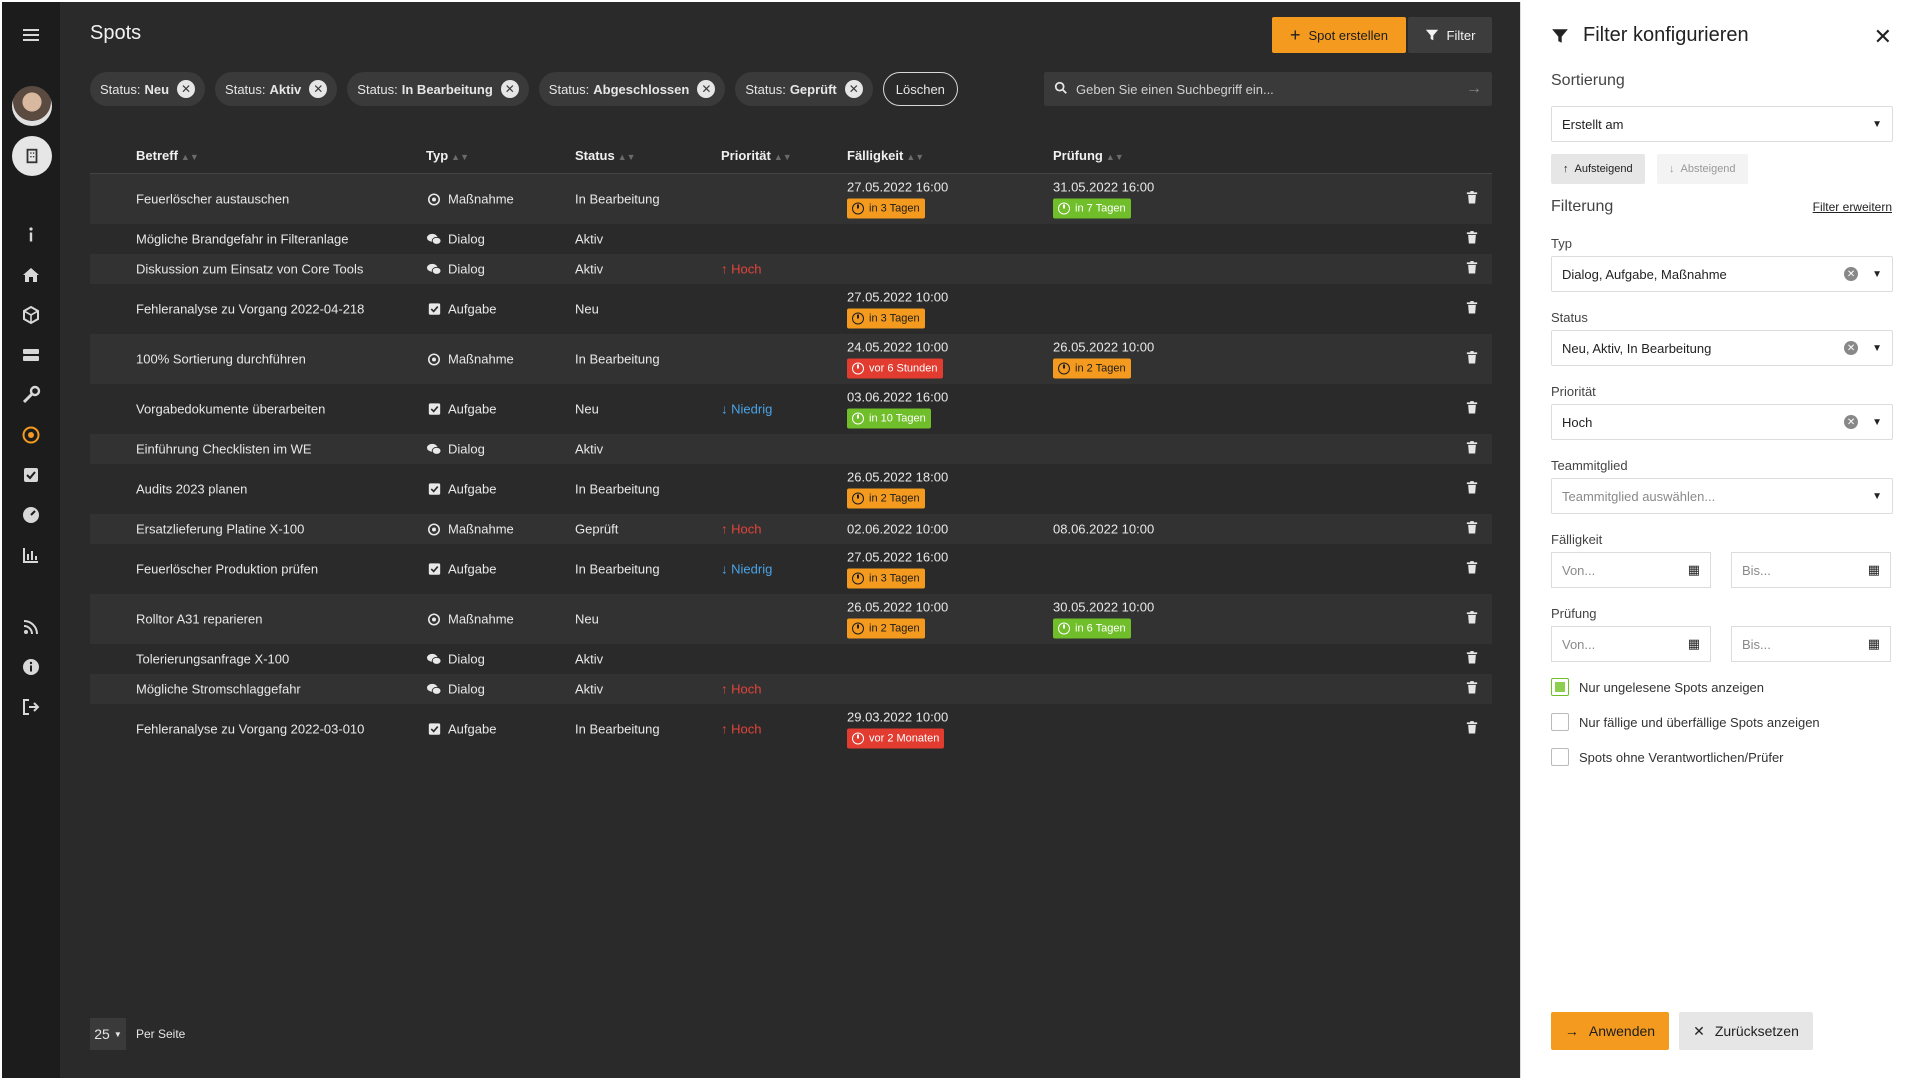 Image resolution: width=1920 pixels, height=1080 pixels. I want to click on logout-icon, so click(31, 707).